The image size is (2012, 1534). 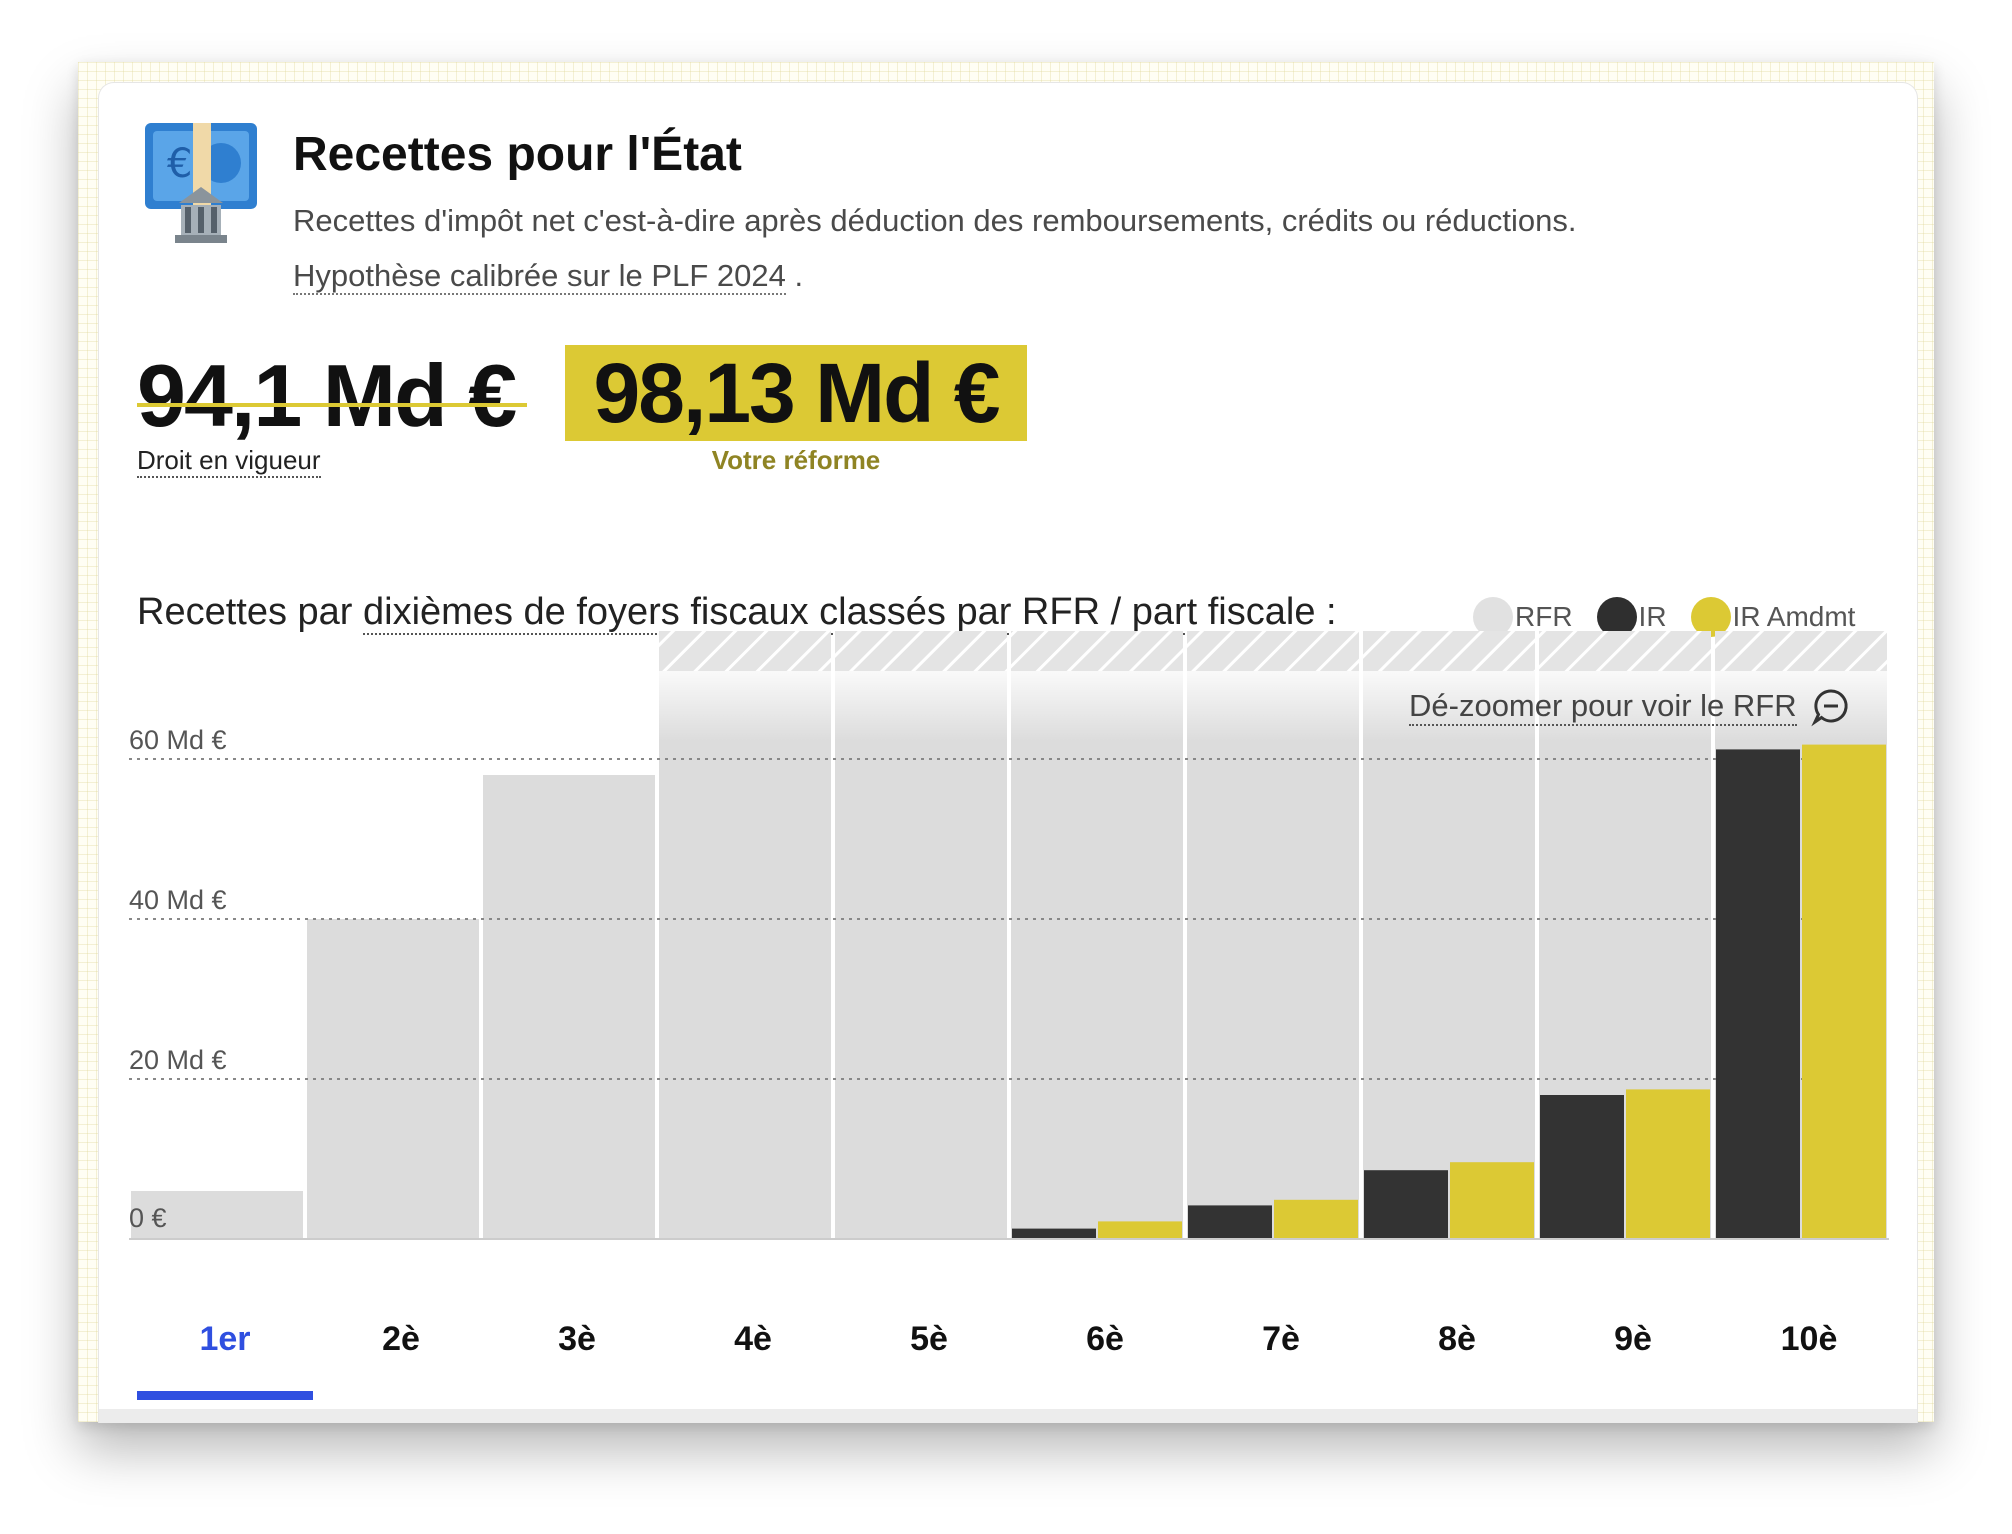 What do you see at coordinates (250, 612) in the screenshot?
I see `section-title-prefix: Recettes par` at bounding box center [250, 612].